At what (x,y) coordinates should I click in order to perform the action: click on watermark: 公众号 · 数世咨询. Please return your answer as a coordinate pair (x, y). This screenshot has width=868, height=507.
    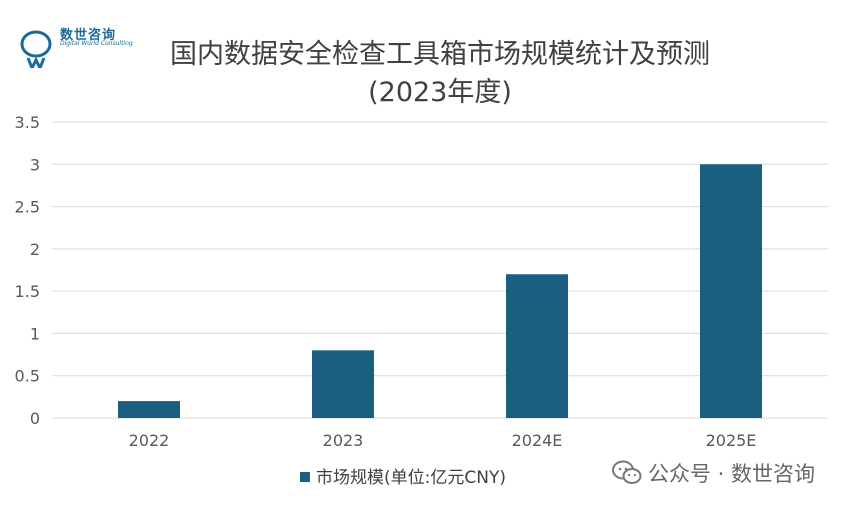
    Looking at the image, I should click on (713, 473).